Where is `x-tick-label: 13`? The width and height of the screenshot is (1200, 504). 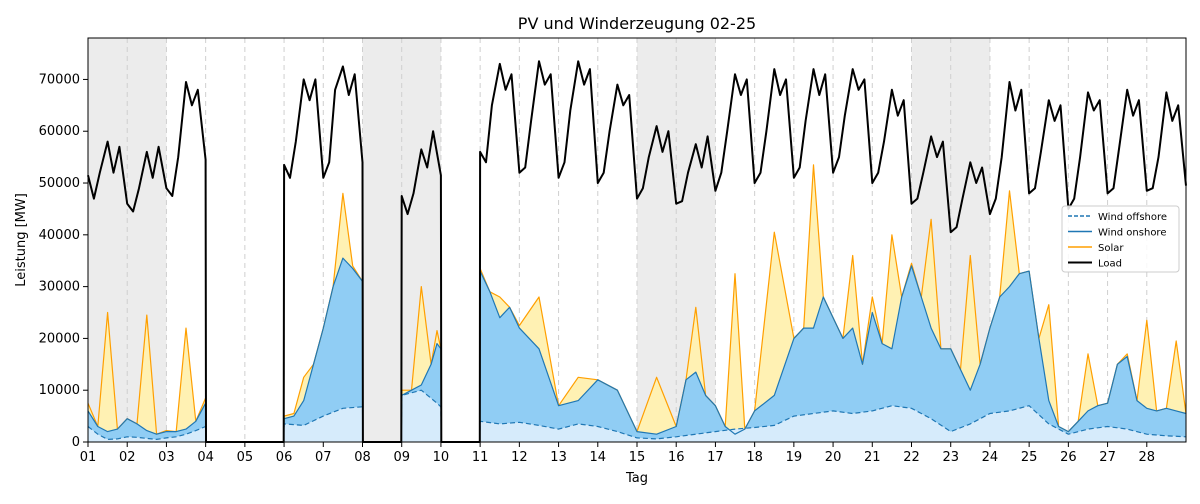
x-tick-label: 13 is located at coordinates (558, 457).